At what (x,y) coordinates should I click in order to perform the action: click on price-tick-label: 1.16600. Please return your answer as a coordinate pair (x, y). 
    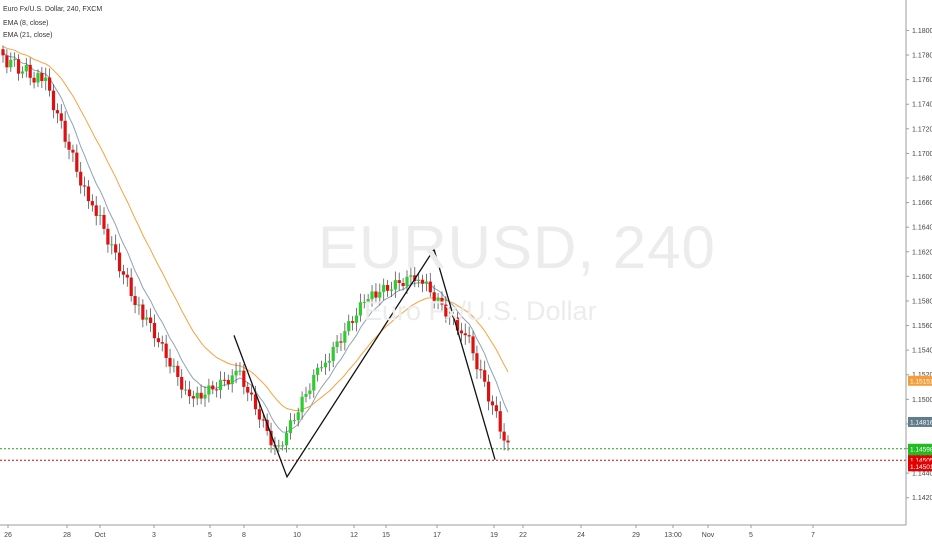
    Looking at the image, I should click on (922, 203).